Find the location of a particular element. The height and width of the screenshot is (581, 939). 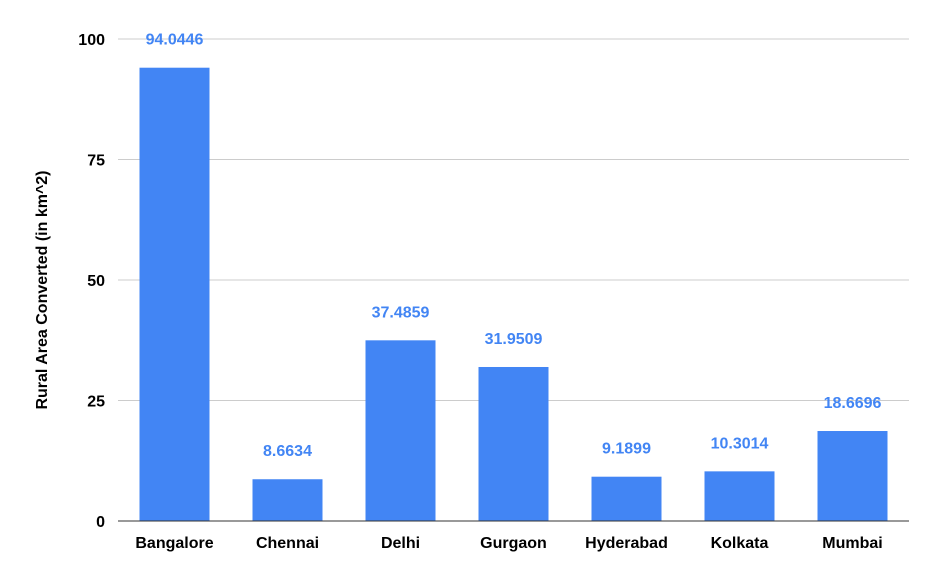

x-category-label: Delhi is located at coordinates (400, 543).